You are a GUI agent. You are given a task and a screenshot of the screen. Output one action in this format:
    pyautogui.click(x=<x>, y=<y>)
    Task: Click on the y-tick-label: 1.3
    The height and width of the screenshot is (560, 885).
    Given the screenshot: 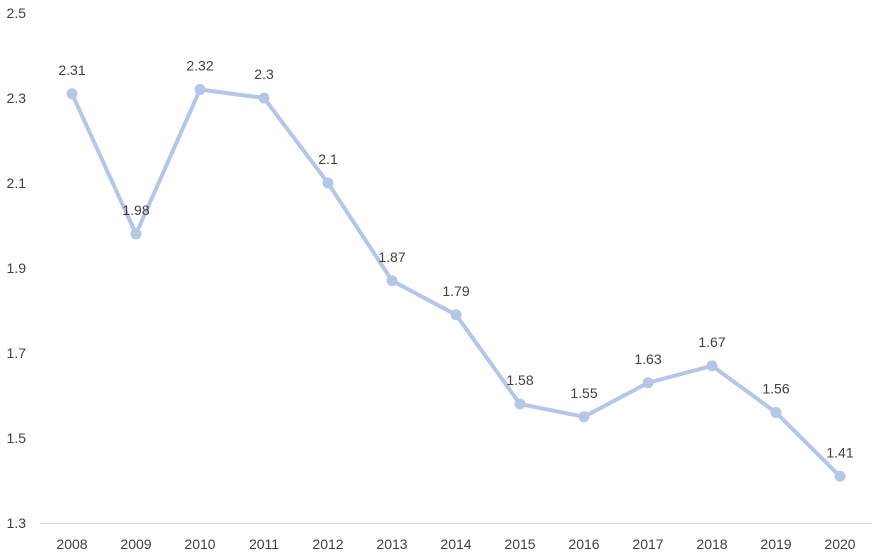 What is the action you would take?
    pyautogui.click(x=17, y=523)
    